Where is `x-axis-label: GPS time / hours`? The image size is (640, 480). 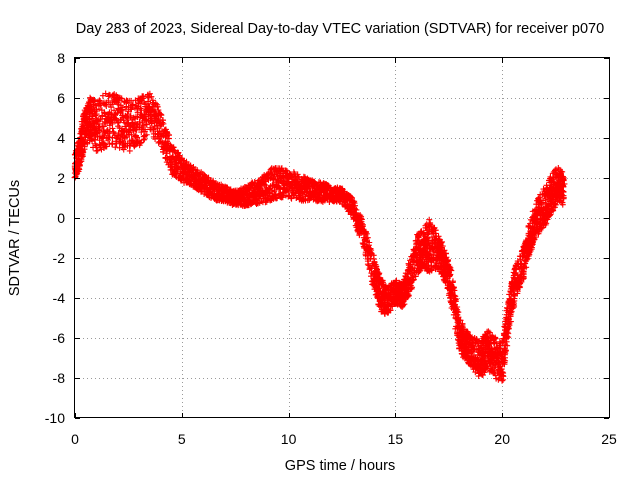 x-axis-label: GPS time / hours is located at coordinates (340, 466).